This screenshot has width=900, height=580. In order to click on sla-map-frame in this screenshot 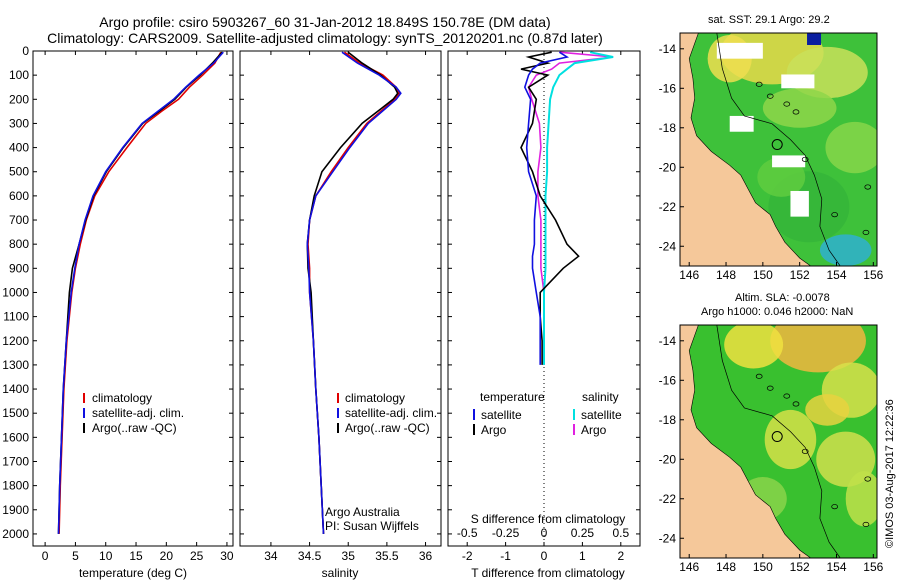, I will do `click(778, 441)`.